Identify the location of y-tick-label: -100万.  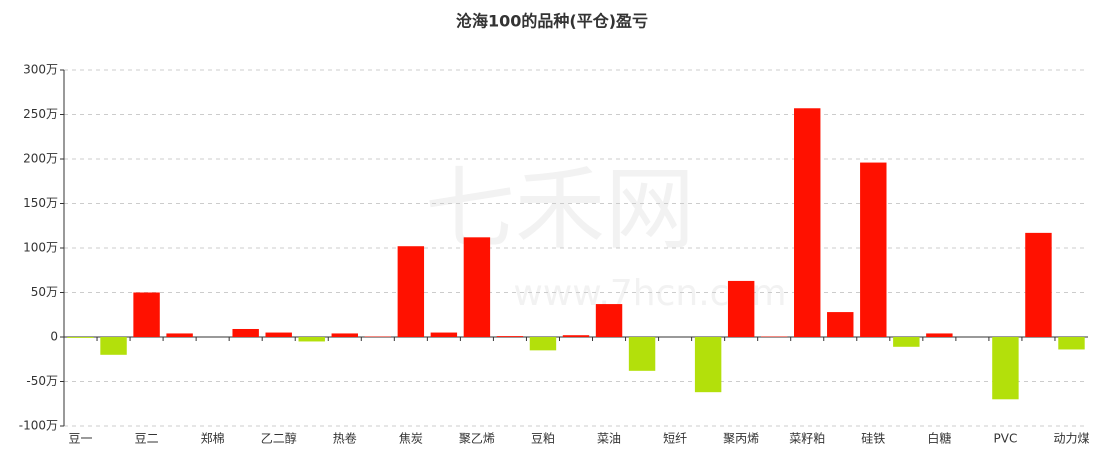
(38, 426).